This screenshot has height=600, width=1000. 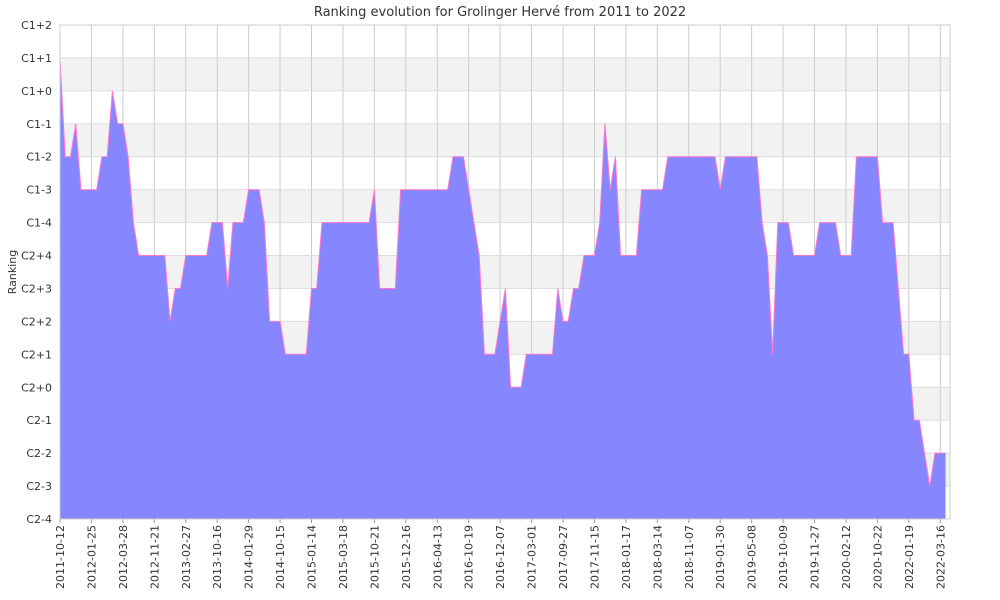 I want to click on y-tick-label: C2-4, so click(x=39, y=519).